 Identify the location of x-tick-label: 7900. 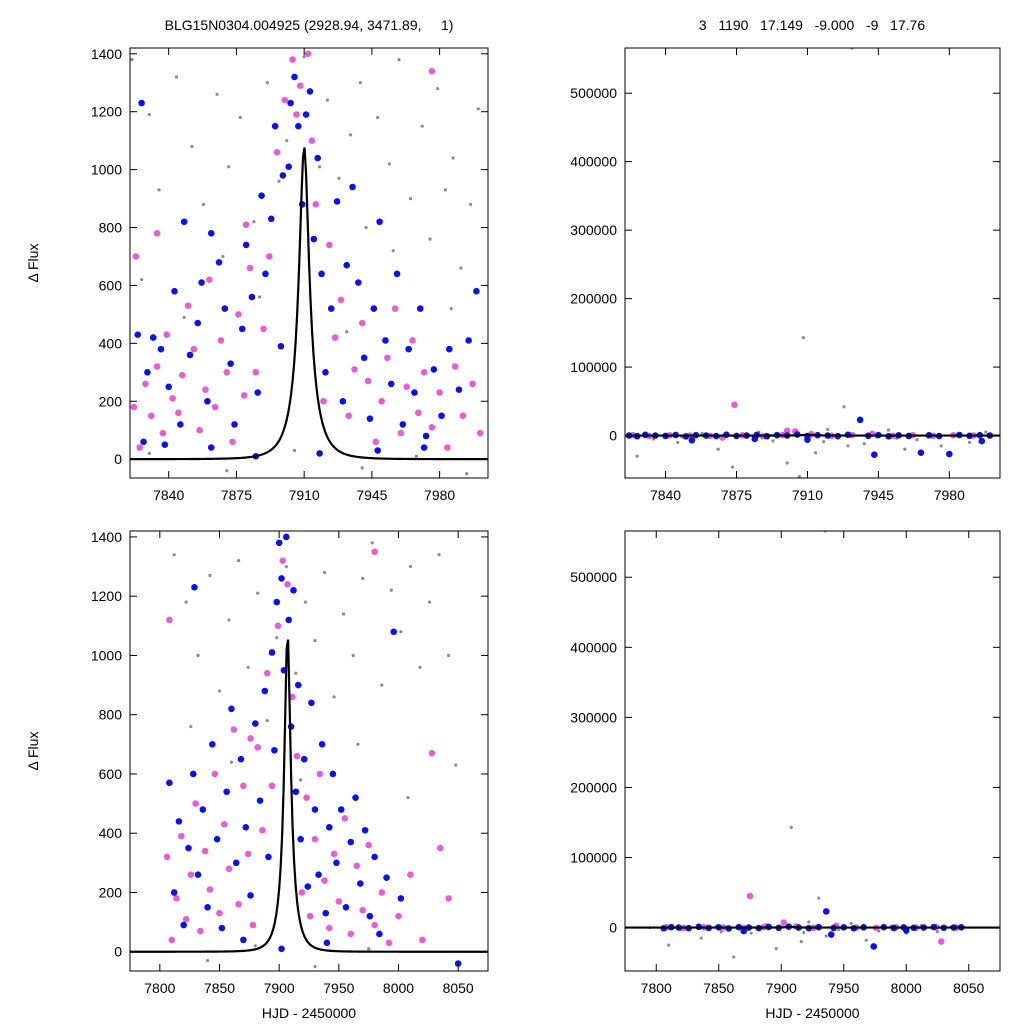
(781, 988).